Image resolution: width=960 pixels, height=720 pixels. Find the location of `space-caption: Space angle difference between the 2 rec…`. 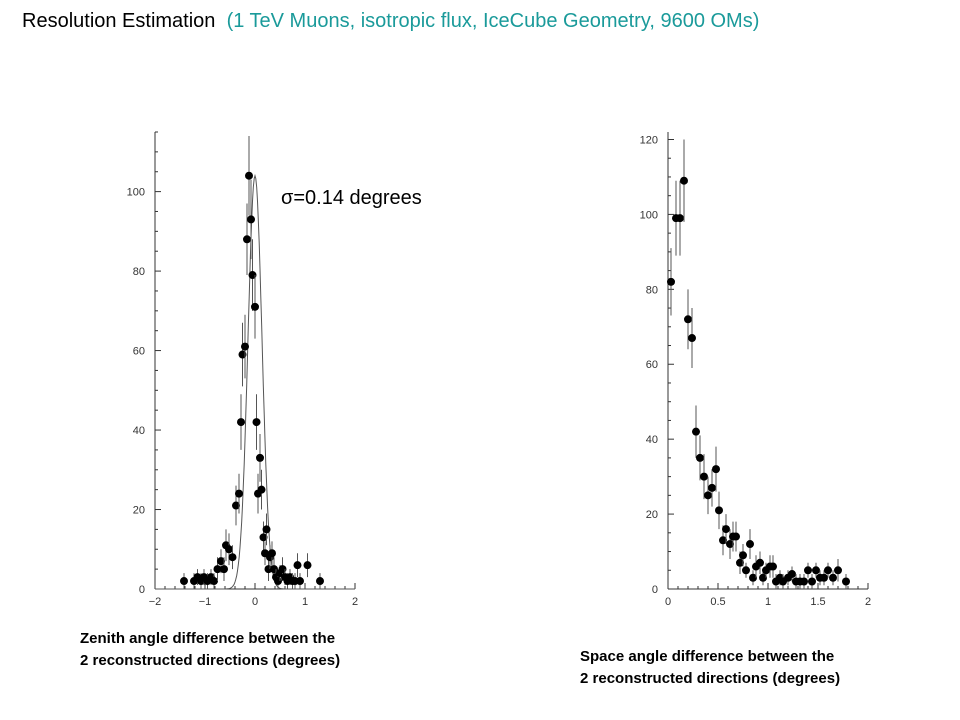

space-caption: Space angle difference between the 2 rec… is located at coordinates (710, 668).